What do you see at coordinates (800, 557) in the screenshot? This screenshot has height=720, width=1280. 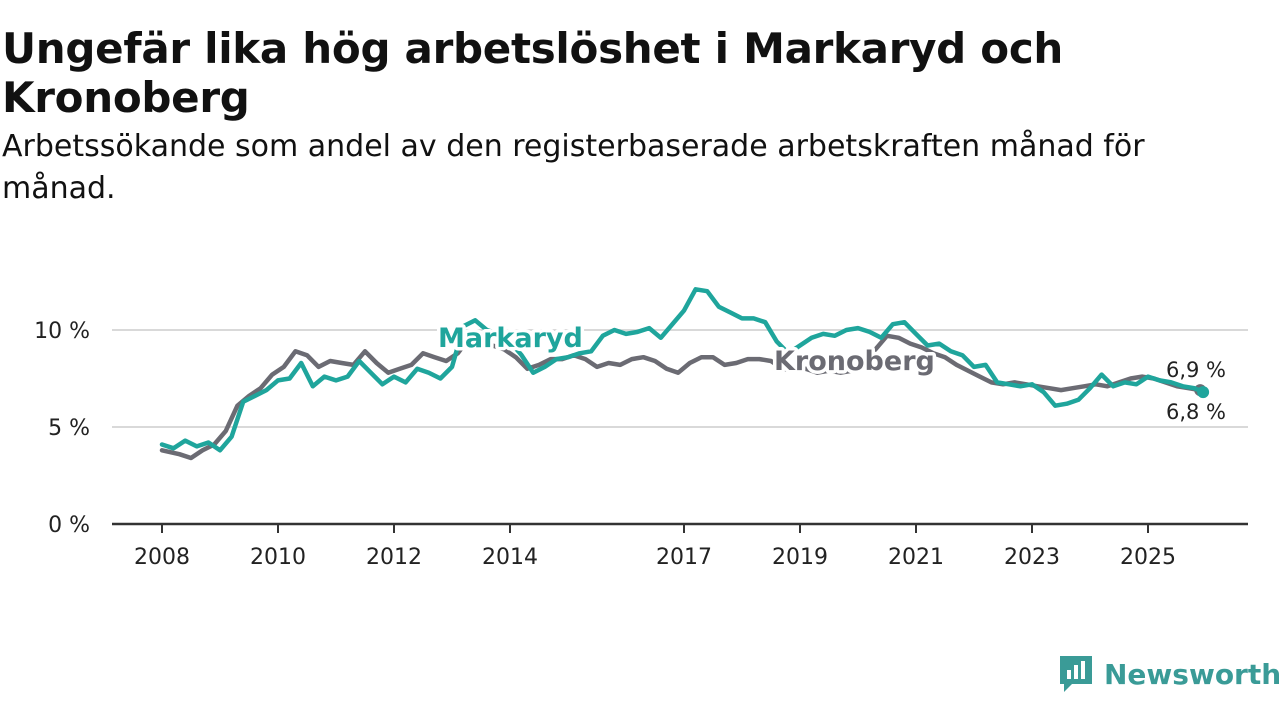 I see `x-tick-label: 2019` at bounding box center [800, 557].